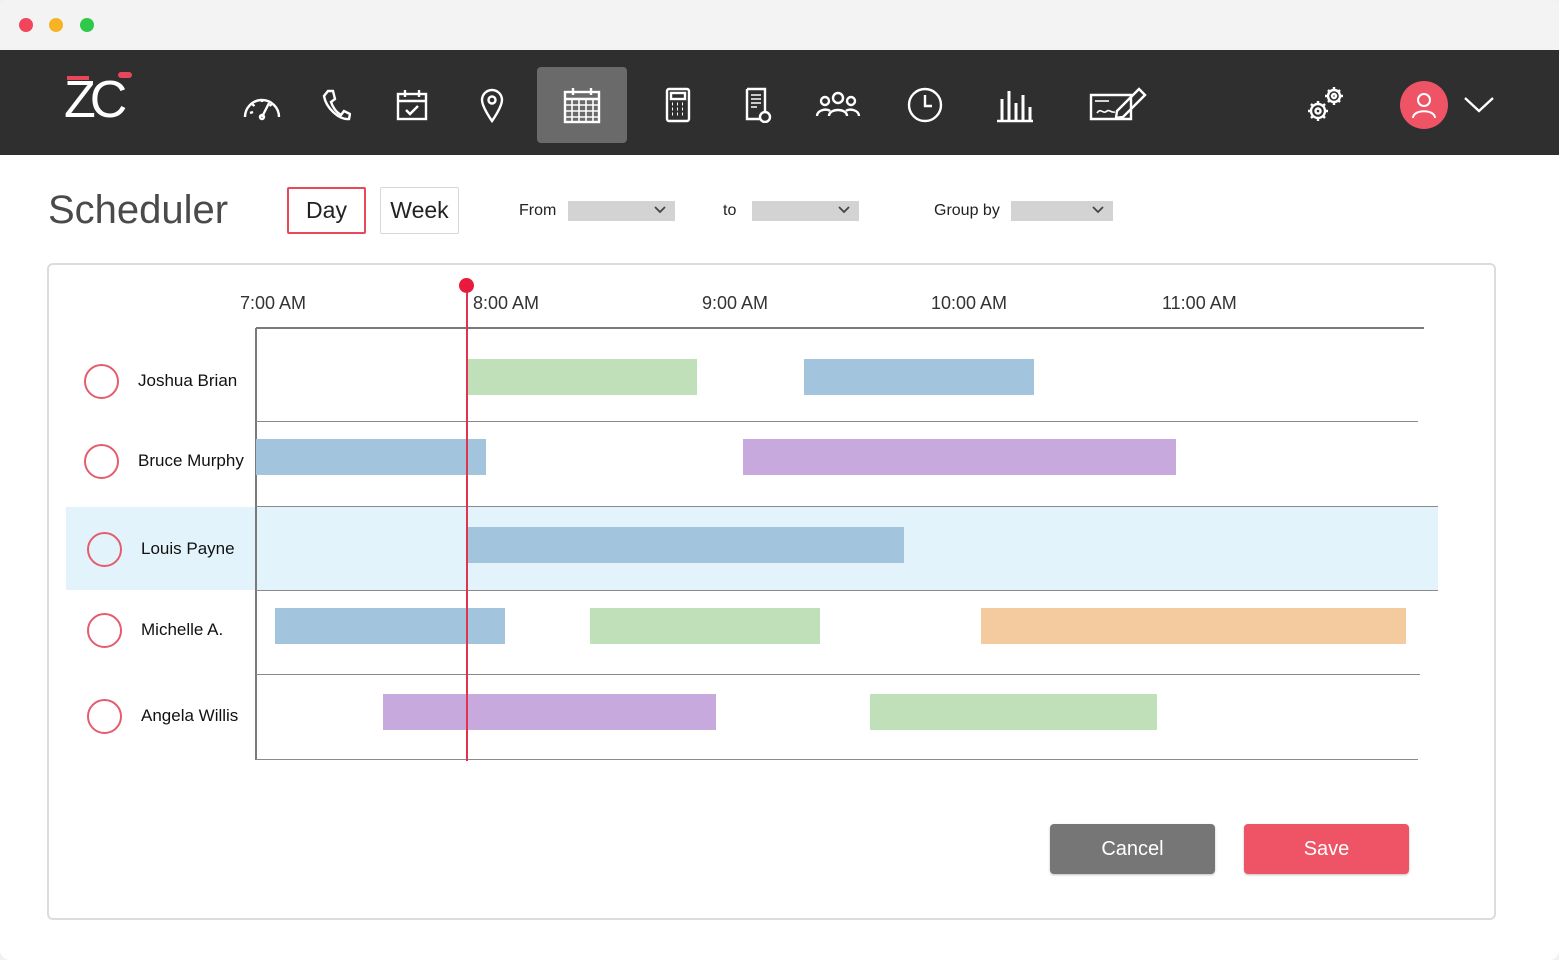 The image size is (1559, 960). What do you see at coordinates (805, 211) in the screenshot?
I see `to-select` at bounding box center [805, 211].